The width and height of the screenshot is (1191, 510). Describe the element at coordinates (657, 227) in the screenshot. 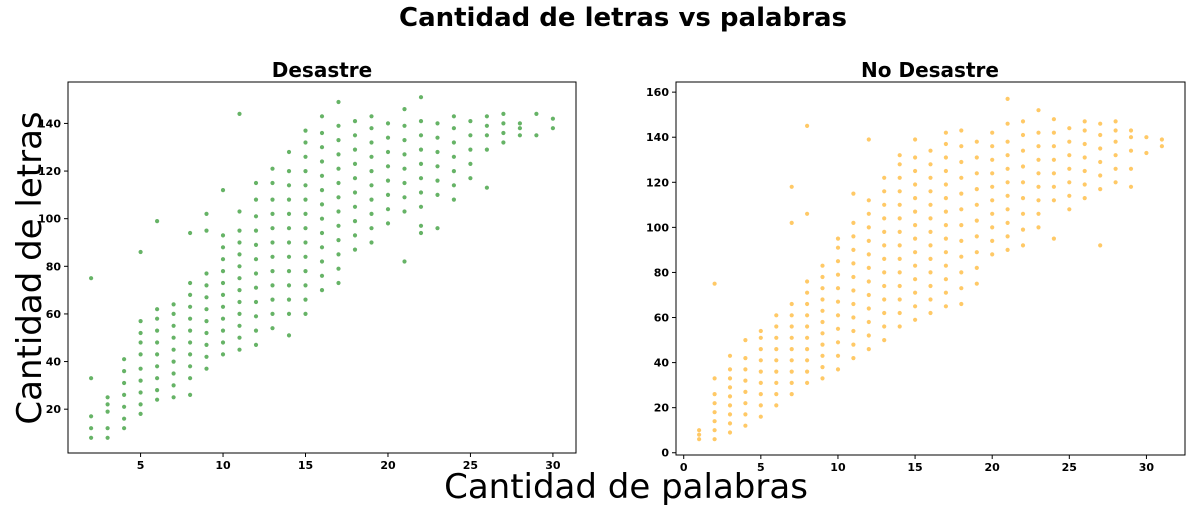

I see `y-tick-label: 100` at that location.